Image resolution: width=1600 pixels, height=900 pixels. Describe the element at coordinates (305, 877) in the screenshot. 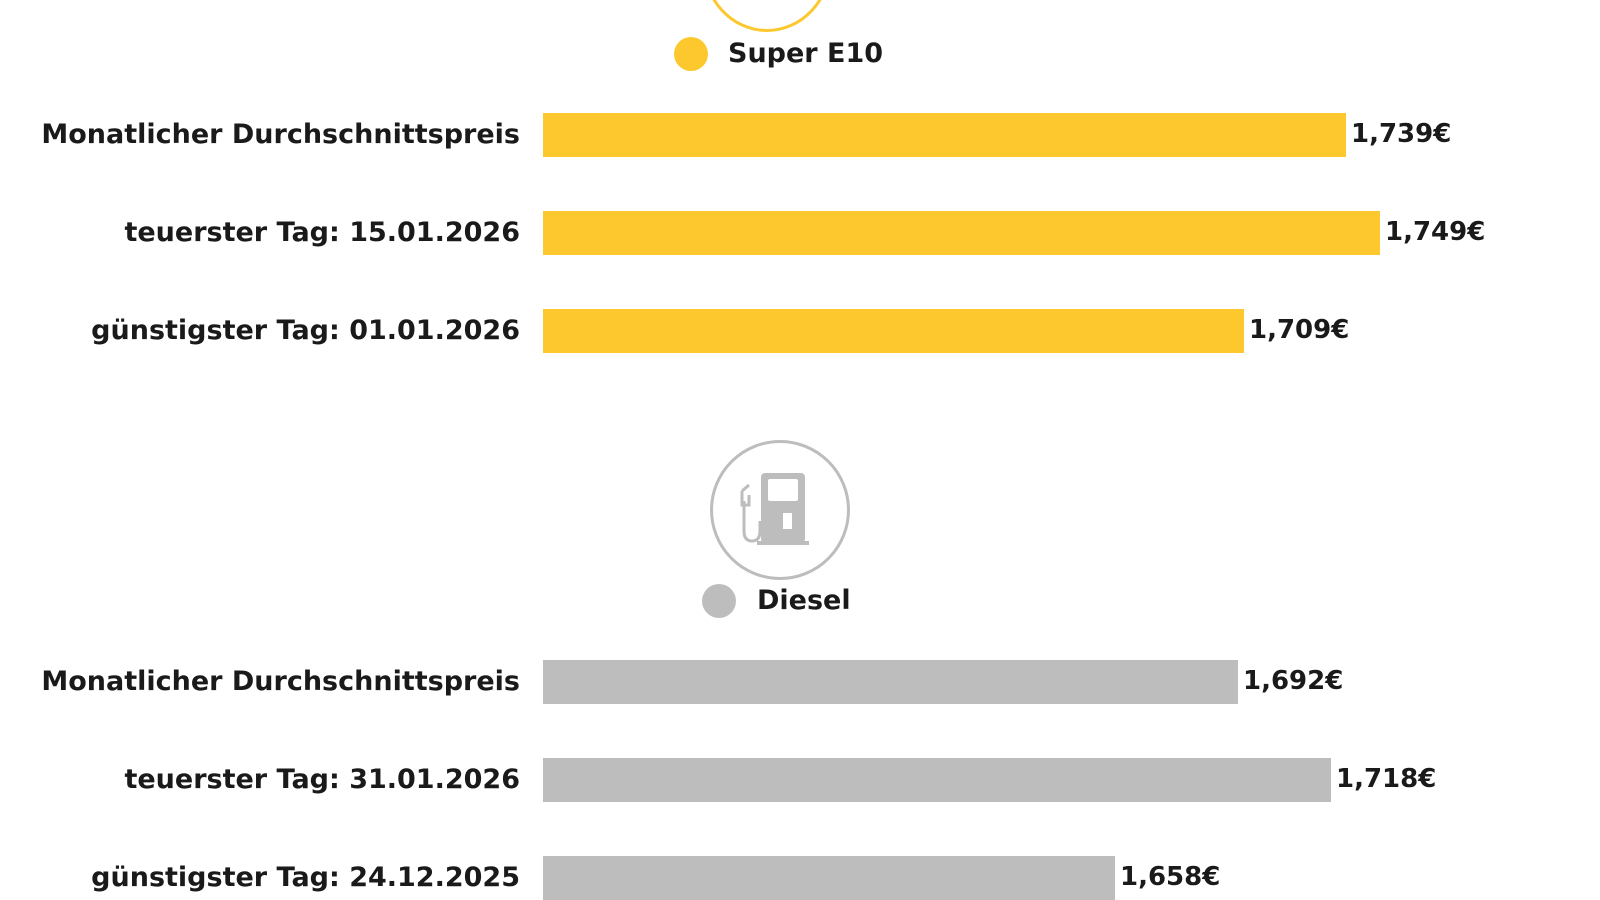

I see `diesel-row-label: günstigster Tag: 24.12.2025` at that location.